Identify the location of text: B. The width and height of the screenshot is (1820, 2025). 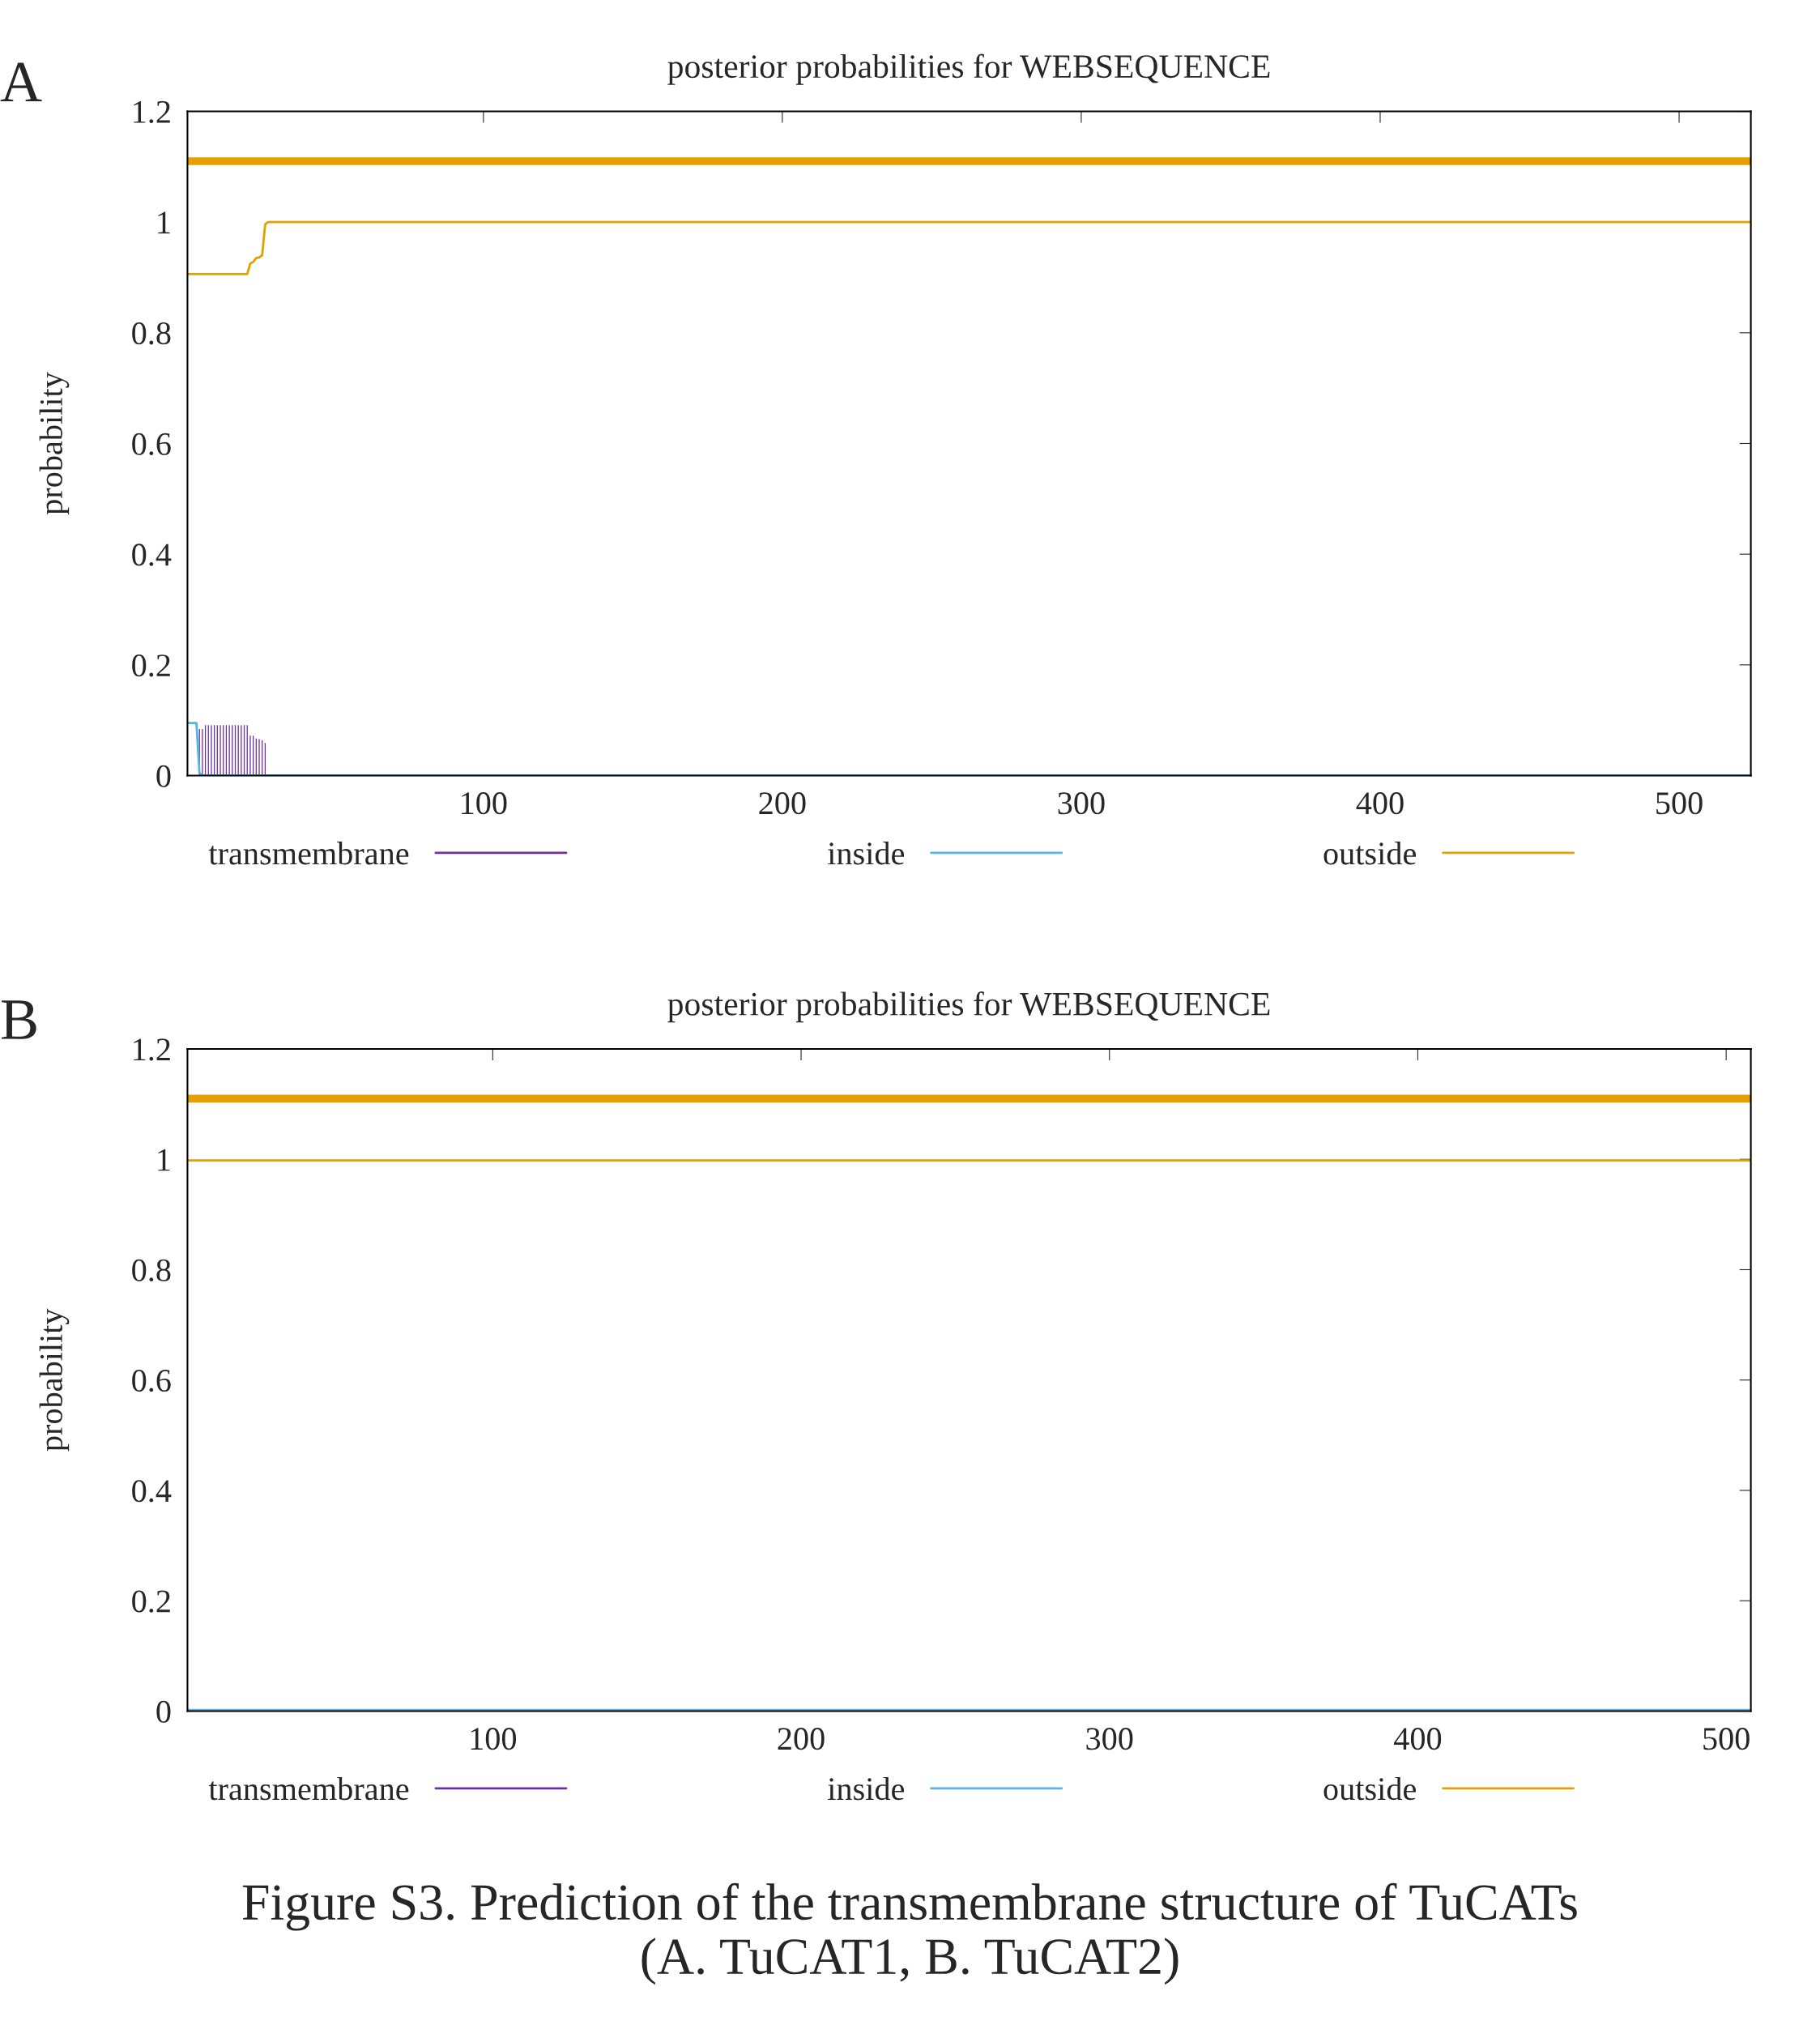
(19, 1019).